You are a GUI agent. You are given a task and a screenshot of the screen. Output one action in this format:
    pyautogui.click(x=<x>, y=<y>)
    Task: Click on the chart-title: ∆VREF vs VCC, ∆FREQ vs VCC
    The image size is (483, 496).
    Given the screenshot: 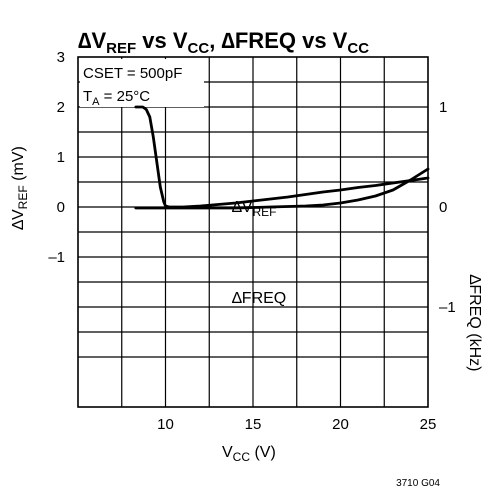 What is the action you would take?
    pyautogui.click(x=223, y=42)
    